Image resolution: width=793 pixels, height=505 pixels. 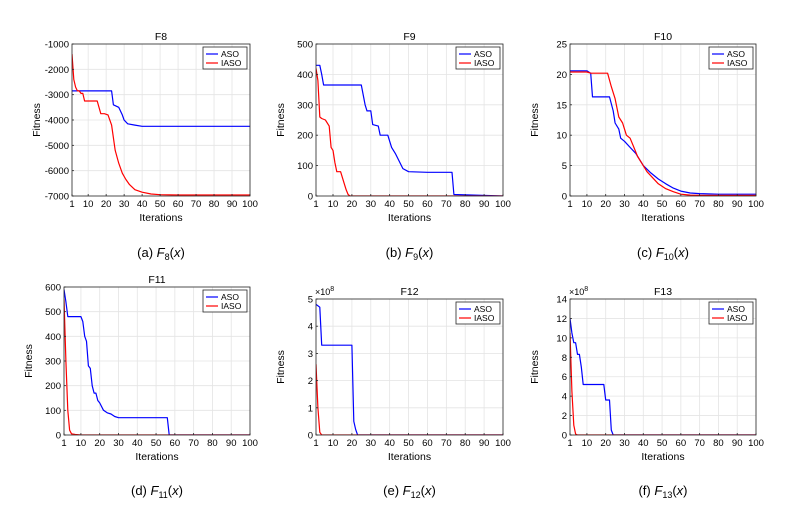 I want to click on chart-title: F13, so click(x=663, y=292).